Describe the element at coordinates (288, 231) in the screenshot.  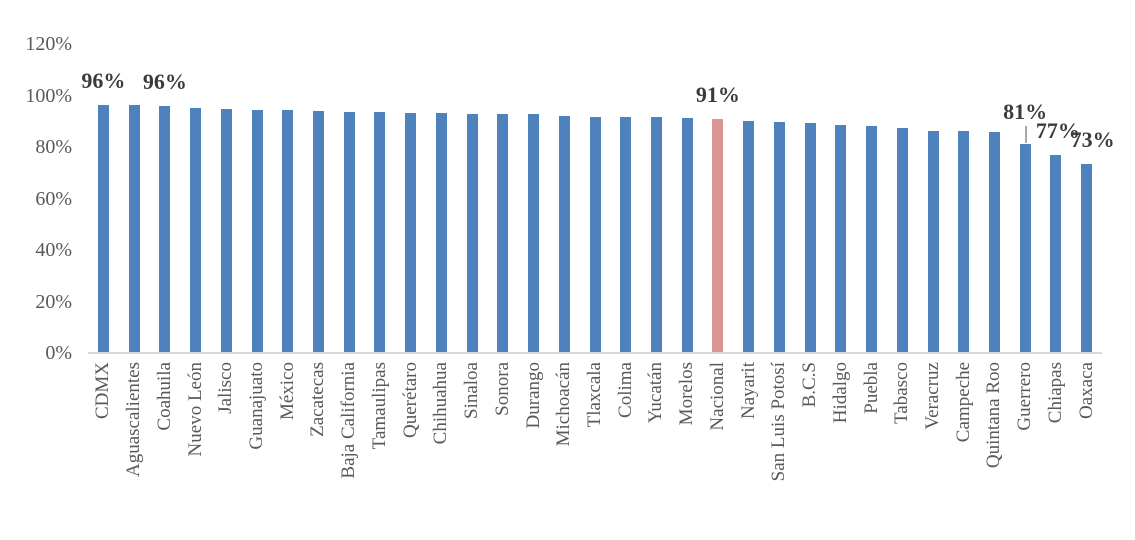
I see `bar-m-xico` at that location.